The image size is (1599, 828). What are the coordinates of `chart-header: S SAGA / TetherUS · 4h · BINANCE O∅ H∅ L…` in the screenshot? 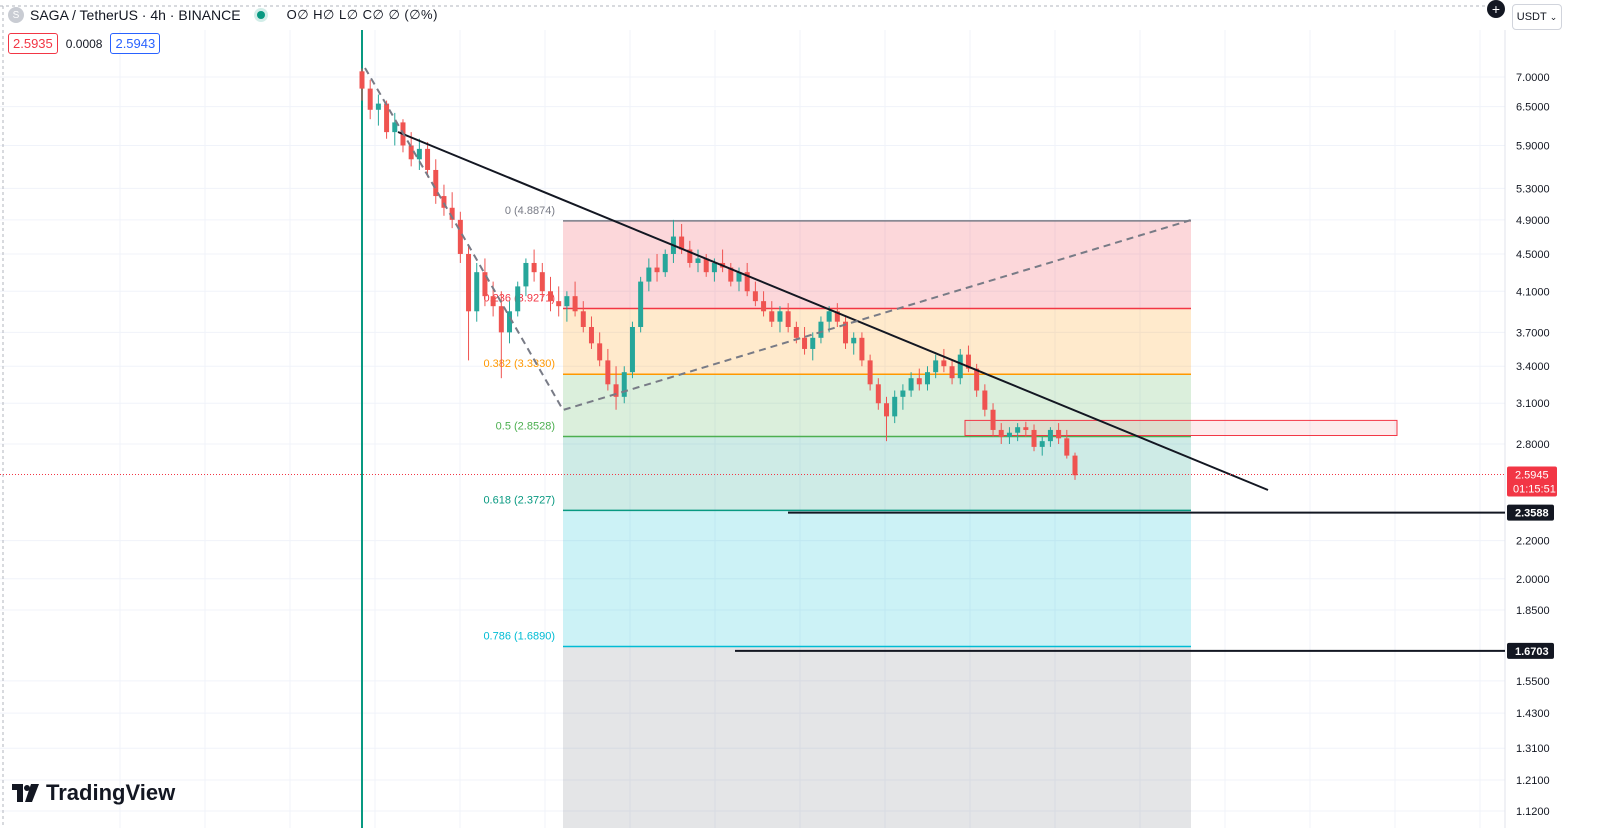 It's located at (752, 15).